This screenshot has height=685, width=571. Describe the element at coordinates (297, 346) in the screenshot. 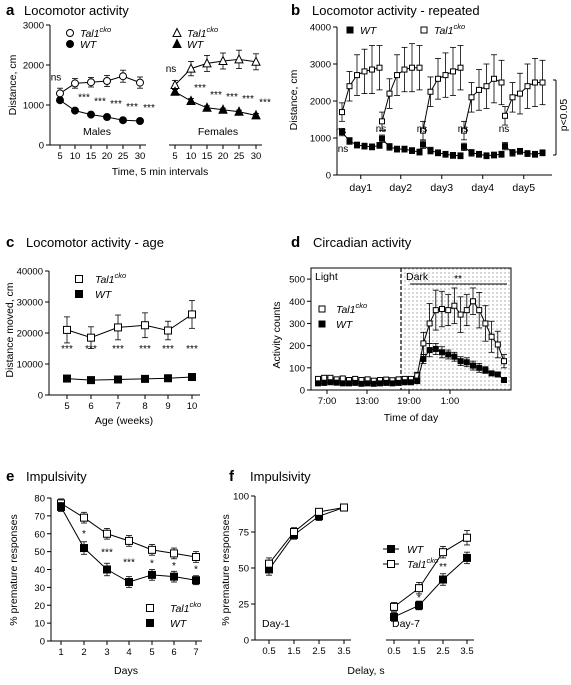

I see `panel-d-y-tick-label: 200` at that location.